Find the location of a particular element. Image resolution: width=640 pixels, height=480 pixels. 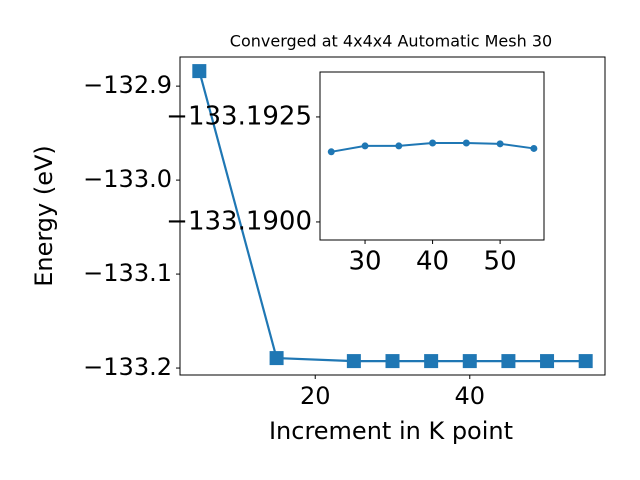

y-tick-label: −133.0 is located at coordinates (127, 179).